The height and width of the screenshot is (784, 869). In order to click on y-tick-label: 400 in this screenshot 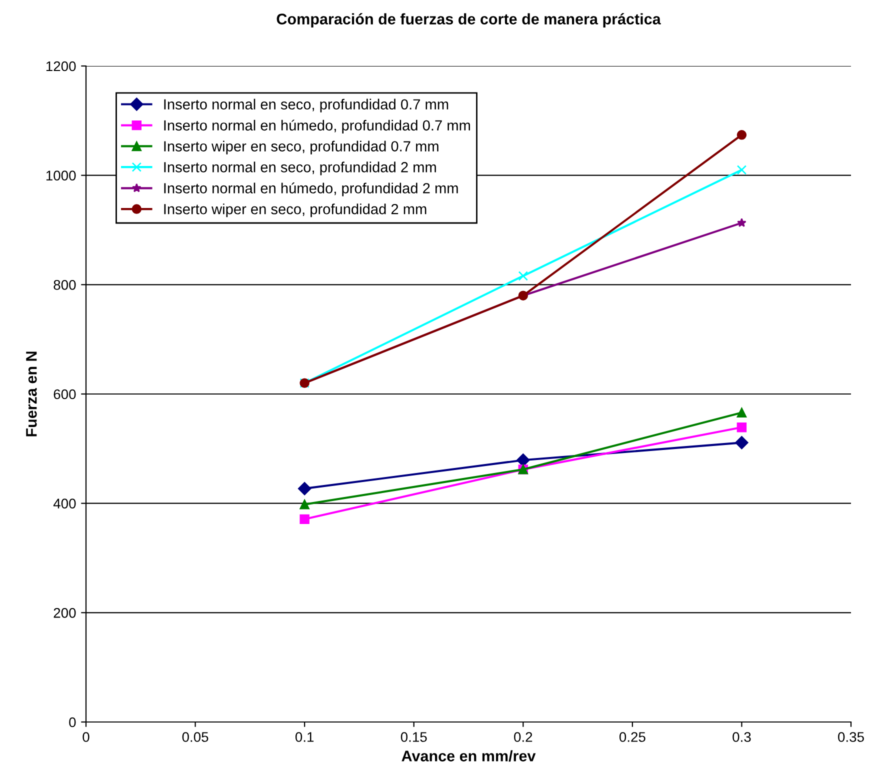, I will do `click(64, 503)`.